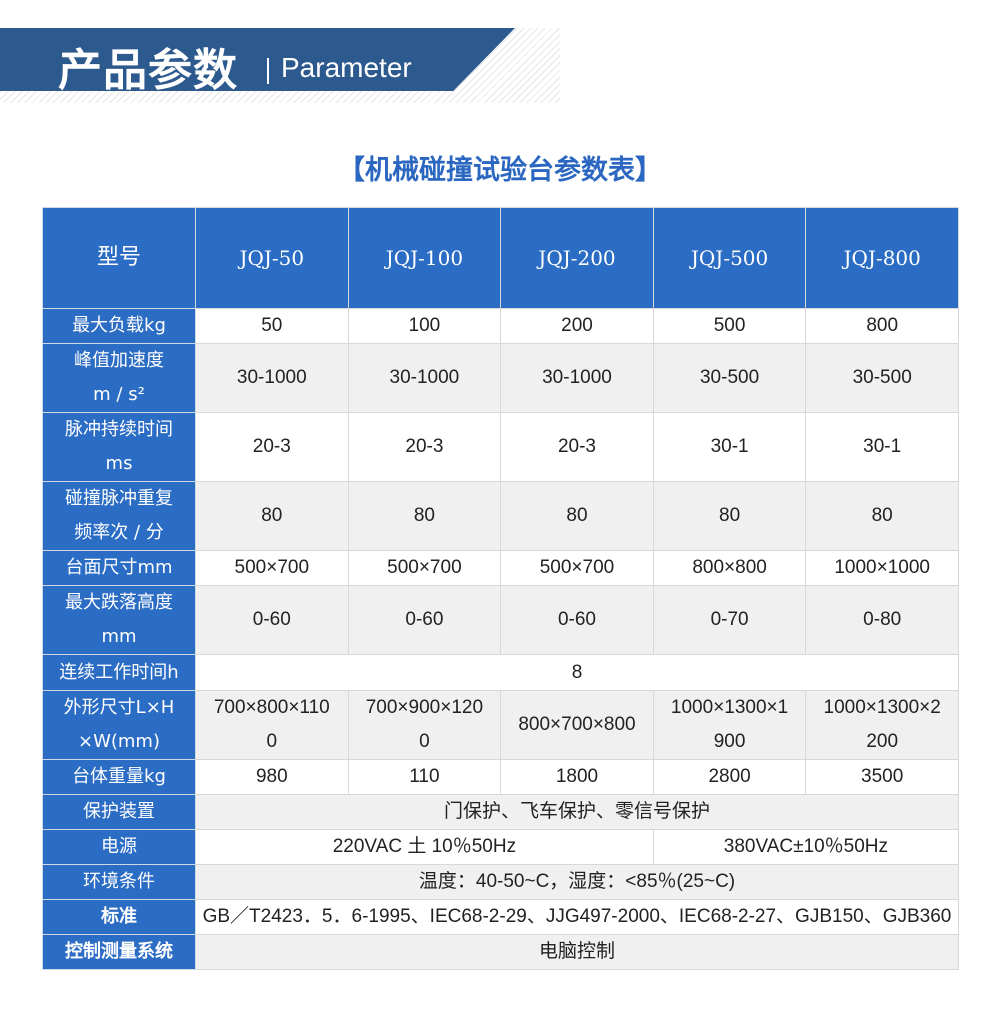  Describe the element at coordinates (272, 725) in the screenshot. I see `table-cell: 700×800×110 0` at that location.